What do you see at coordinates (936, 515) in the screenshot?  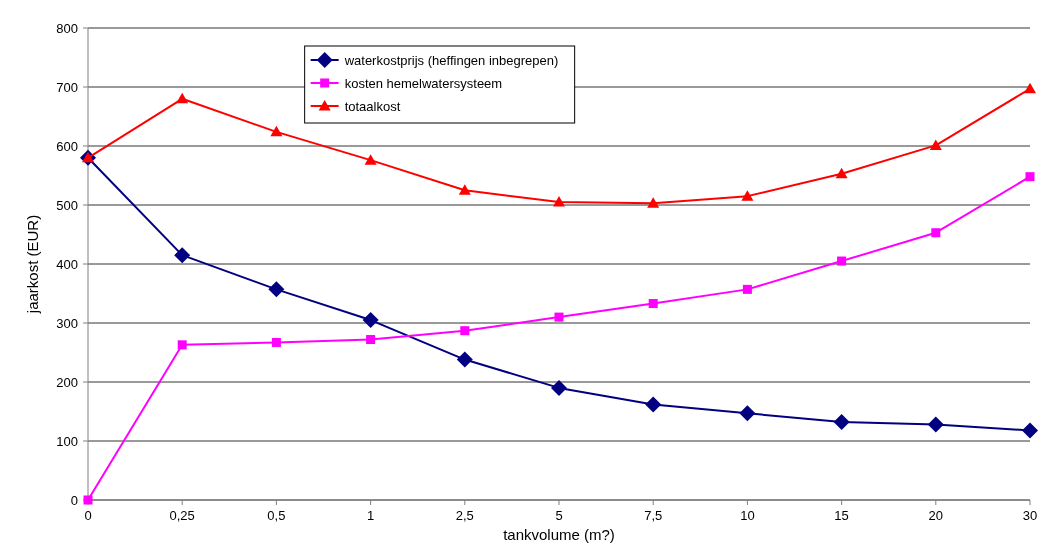 I see `x-tick-label: 20` at bounding box center [936, 515].